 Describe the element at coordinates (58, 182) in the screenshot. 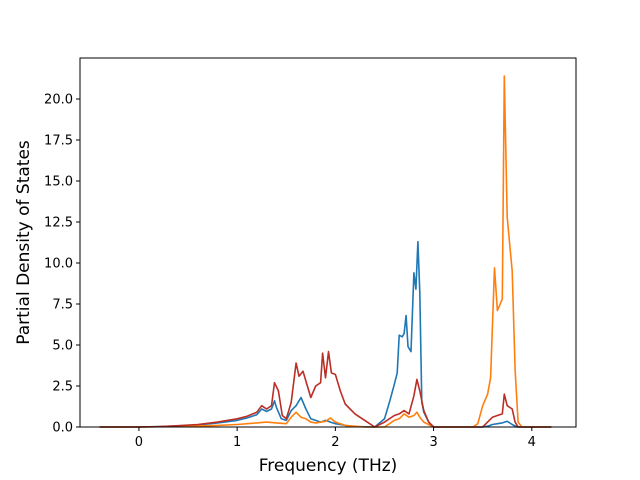

I see `y-tick-label: 15.0` at that location.